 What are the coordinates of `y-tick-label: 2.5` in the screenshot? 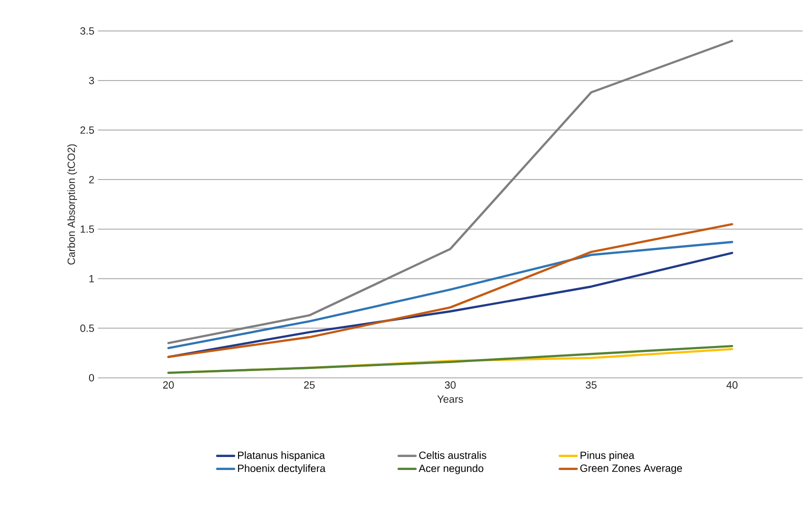 It's located at (87, 130).